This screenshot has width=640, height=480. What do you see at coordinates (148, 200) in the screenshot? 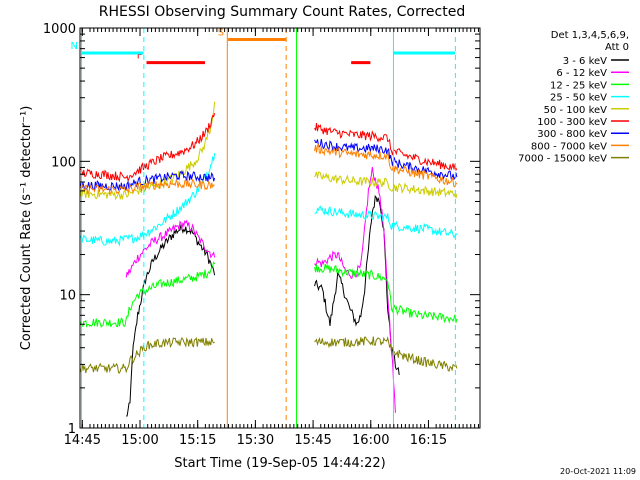
I see `series-line-25-50-kev-seg1` at bounding box center [148, 200].